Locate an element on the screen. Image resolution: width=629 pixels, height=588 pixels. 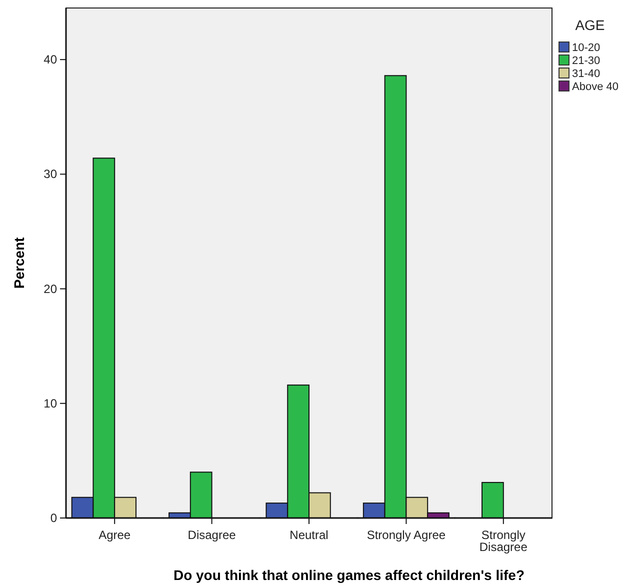
legend-label: 21-30 is located at coordinates (586, 61).